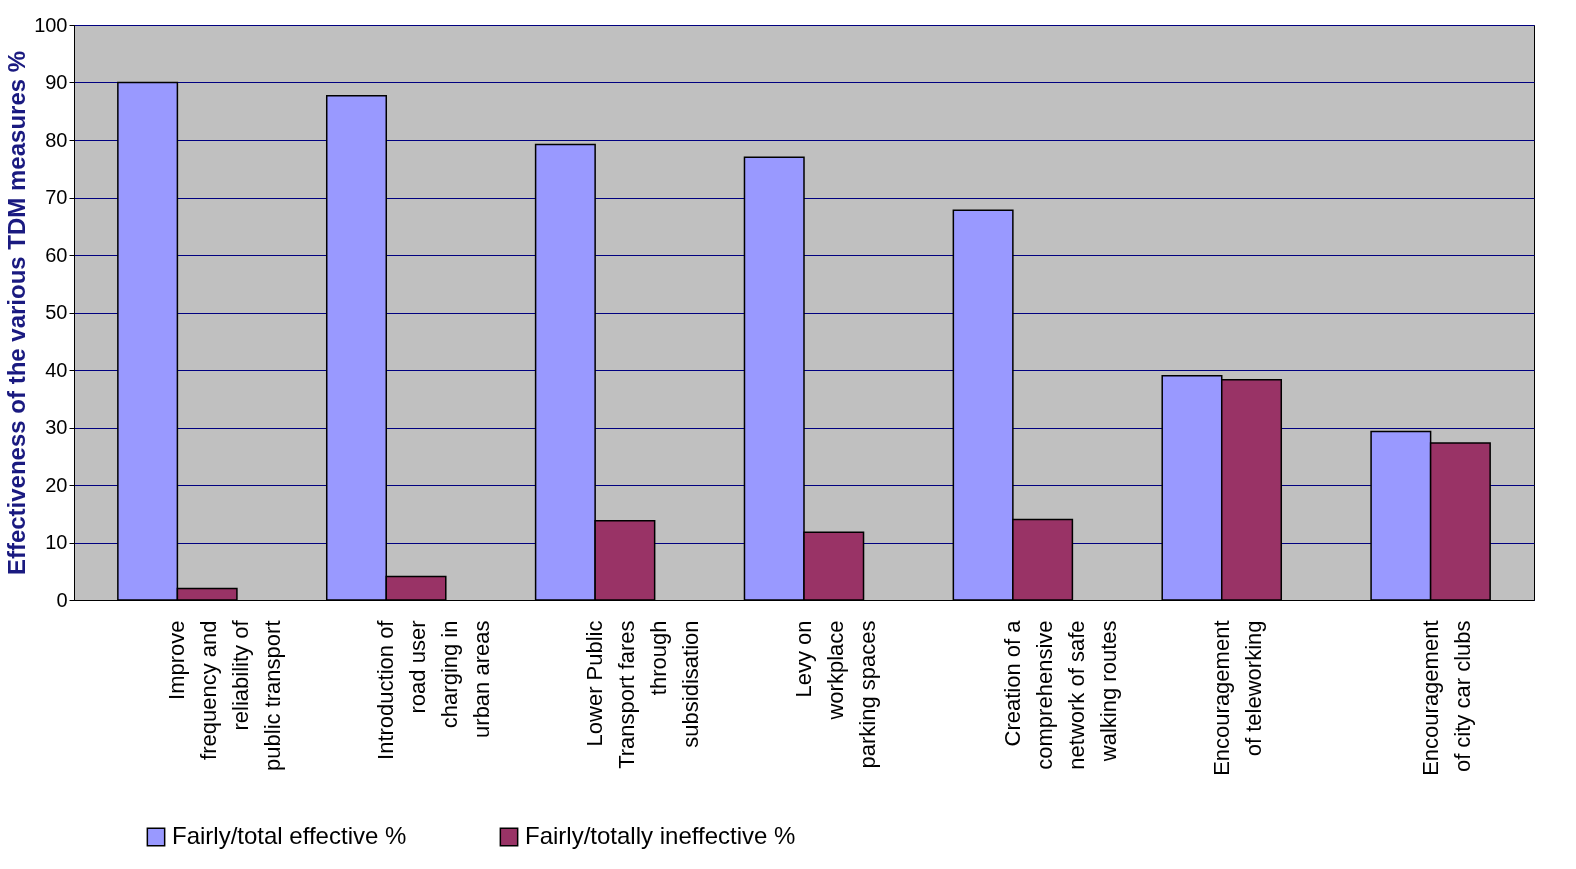 The image size is (1576, 869). Describe the element at coordinates (56, 139) in the screenshot. I see `y-tick-label: 80` at that location.